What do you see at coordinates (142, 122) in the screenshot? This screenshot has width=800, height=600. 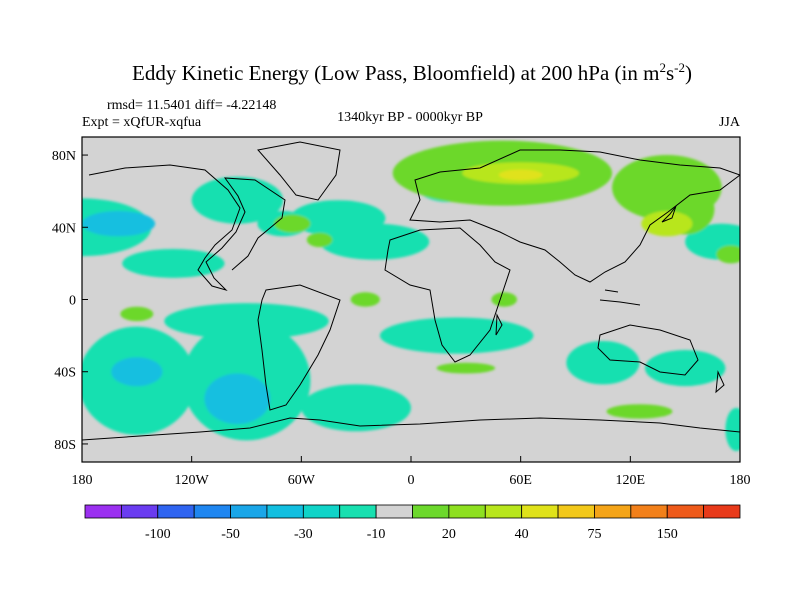 I see `experiment-label: Expt = xQfUR-xqfua` at bounding box center [142, 122].